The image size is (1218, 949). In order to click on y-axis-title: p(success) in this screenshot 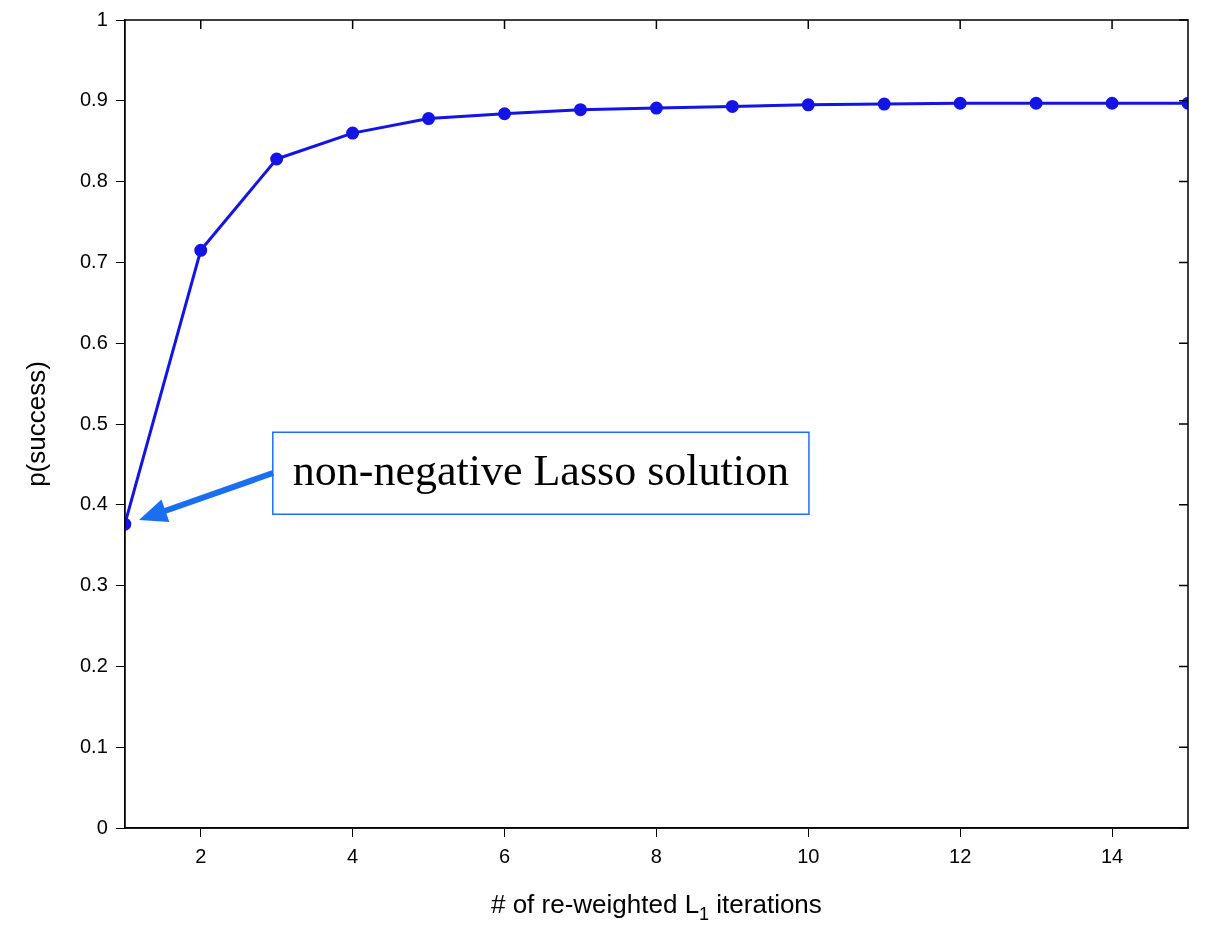, I will do `click(36, 424)`.